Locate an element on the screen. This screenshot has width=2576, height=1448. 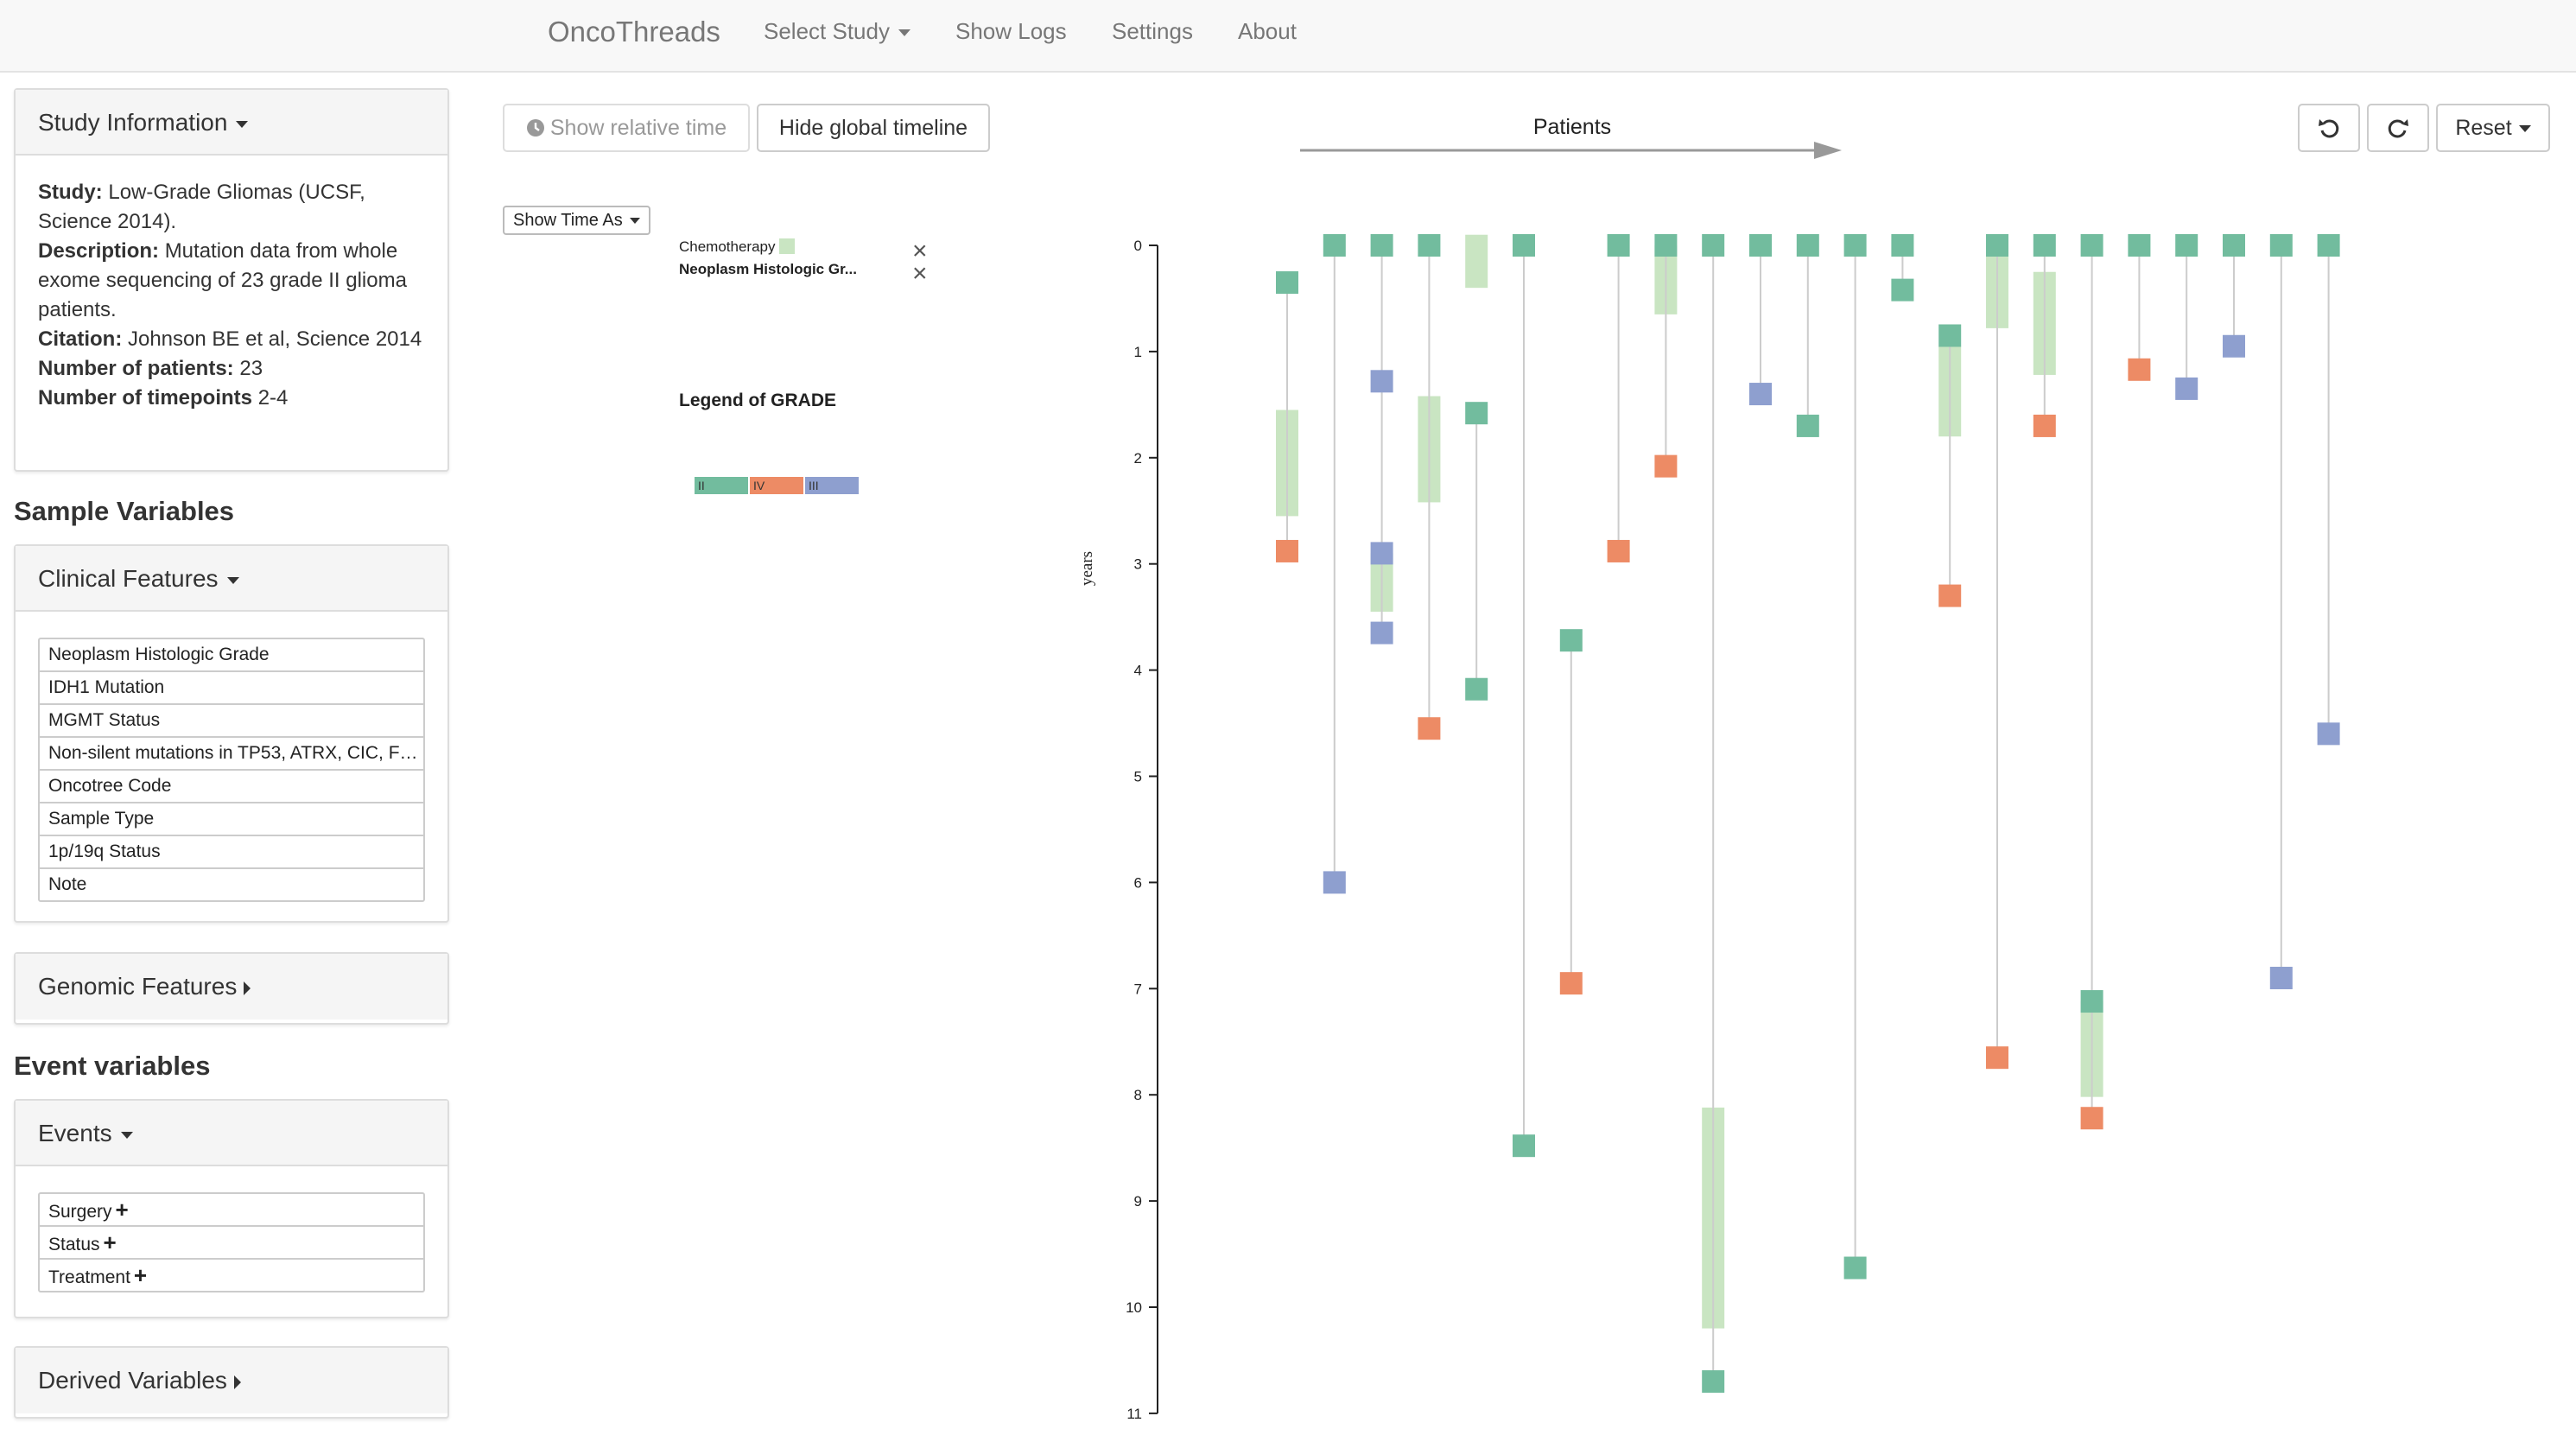
clinical-features-heading: Clinical Features is located at coordinates (128, 578).